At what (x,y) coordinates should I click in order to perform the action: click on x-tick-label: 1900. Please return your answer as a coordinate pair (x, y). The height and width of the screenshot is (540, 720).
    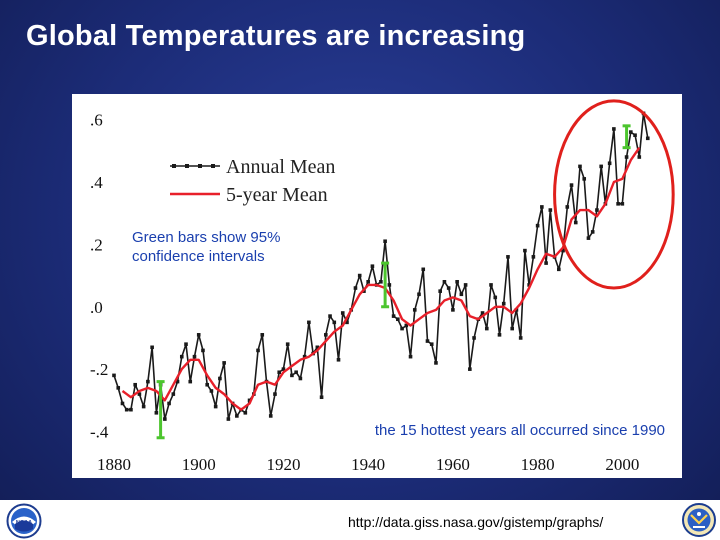
    Looking at the image, I should click on (199, 464).